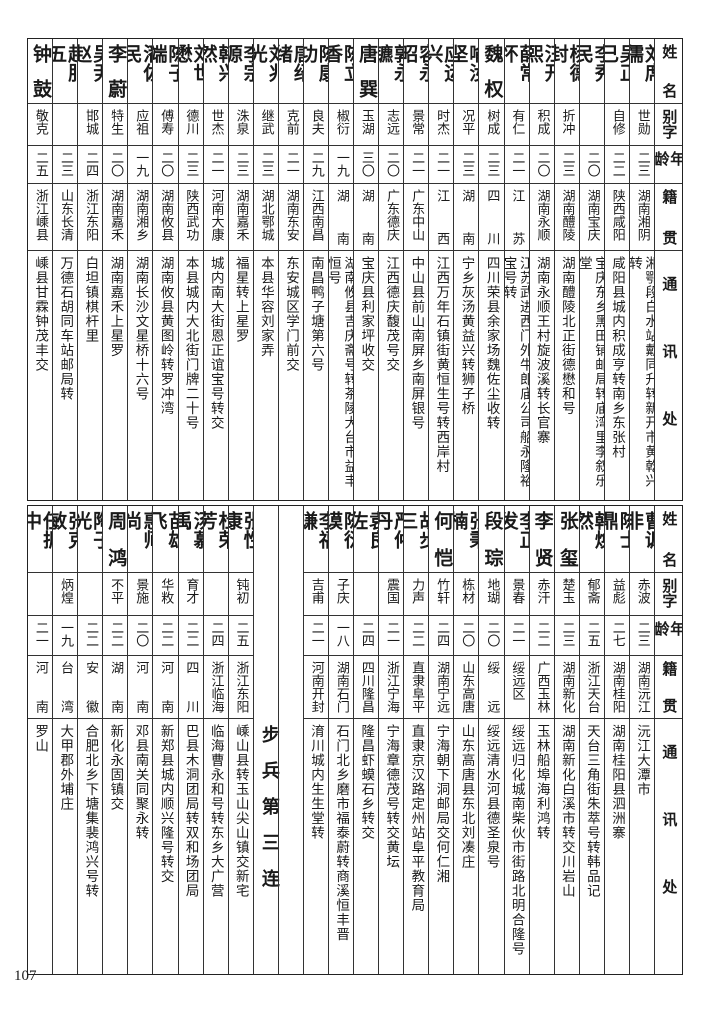 The width and height of the screenshot is (713, 1024). I want to click on person-column: 李宗源 洙泉 二三 湖南嘉禾 福星转上星罗, so click(240, 269).